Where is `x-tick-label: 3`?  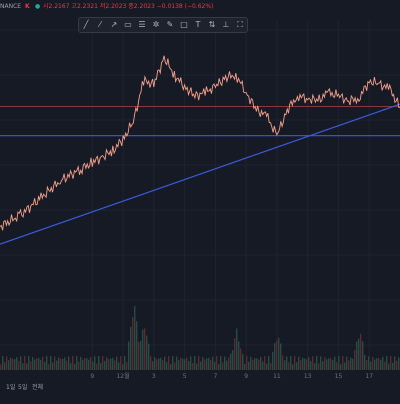 x-tick-label: 3 is located at coordinates (154, 376).